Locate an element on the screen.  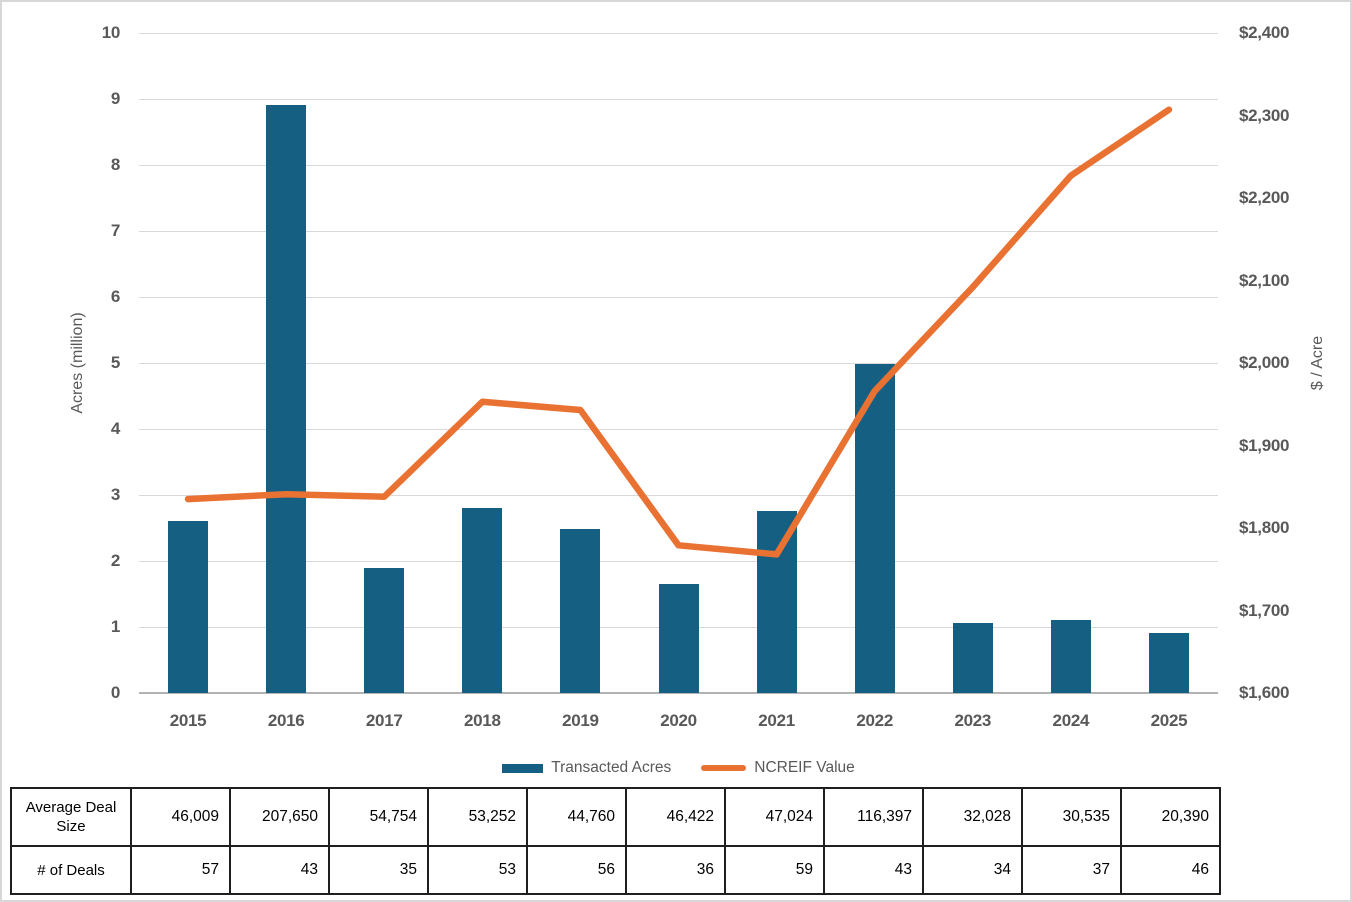
bar-2018 is located at coordinates (482, 600).